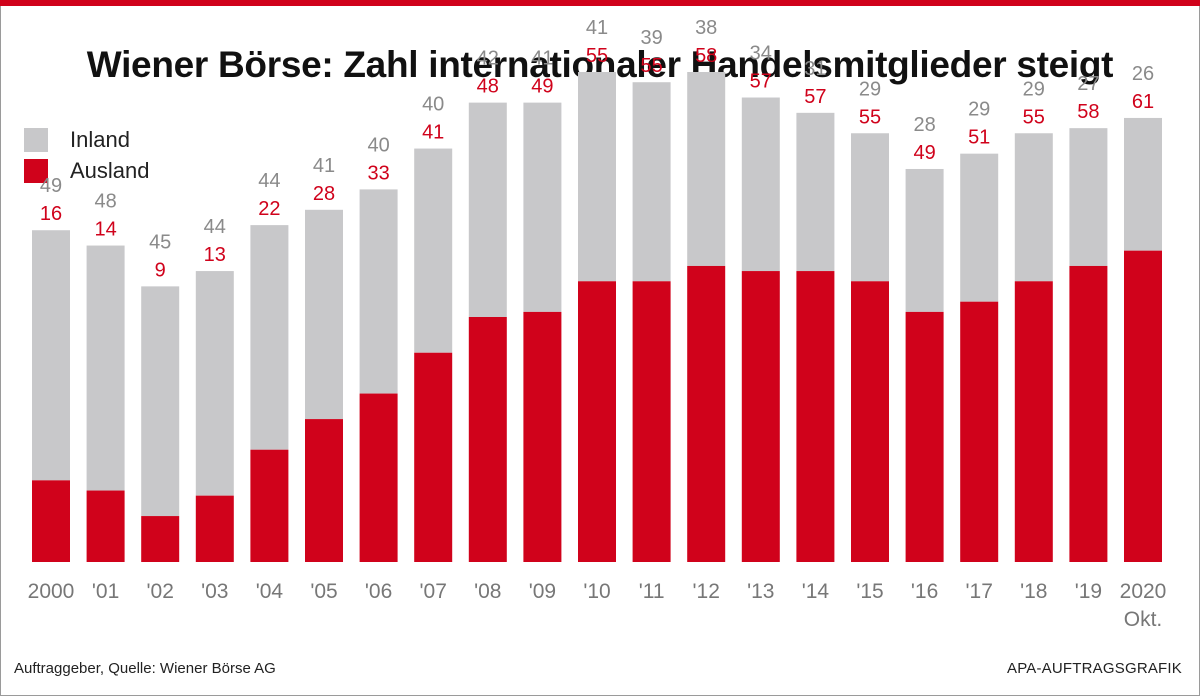  I want to click on data-label-ausland: 22, so click(269, 209).